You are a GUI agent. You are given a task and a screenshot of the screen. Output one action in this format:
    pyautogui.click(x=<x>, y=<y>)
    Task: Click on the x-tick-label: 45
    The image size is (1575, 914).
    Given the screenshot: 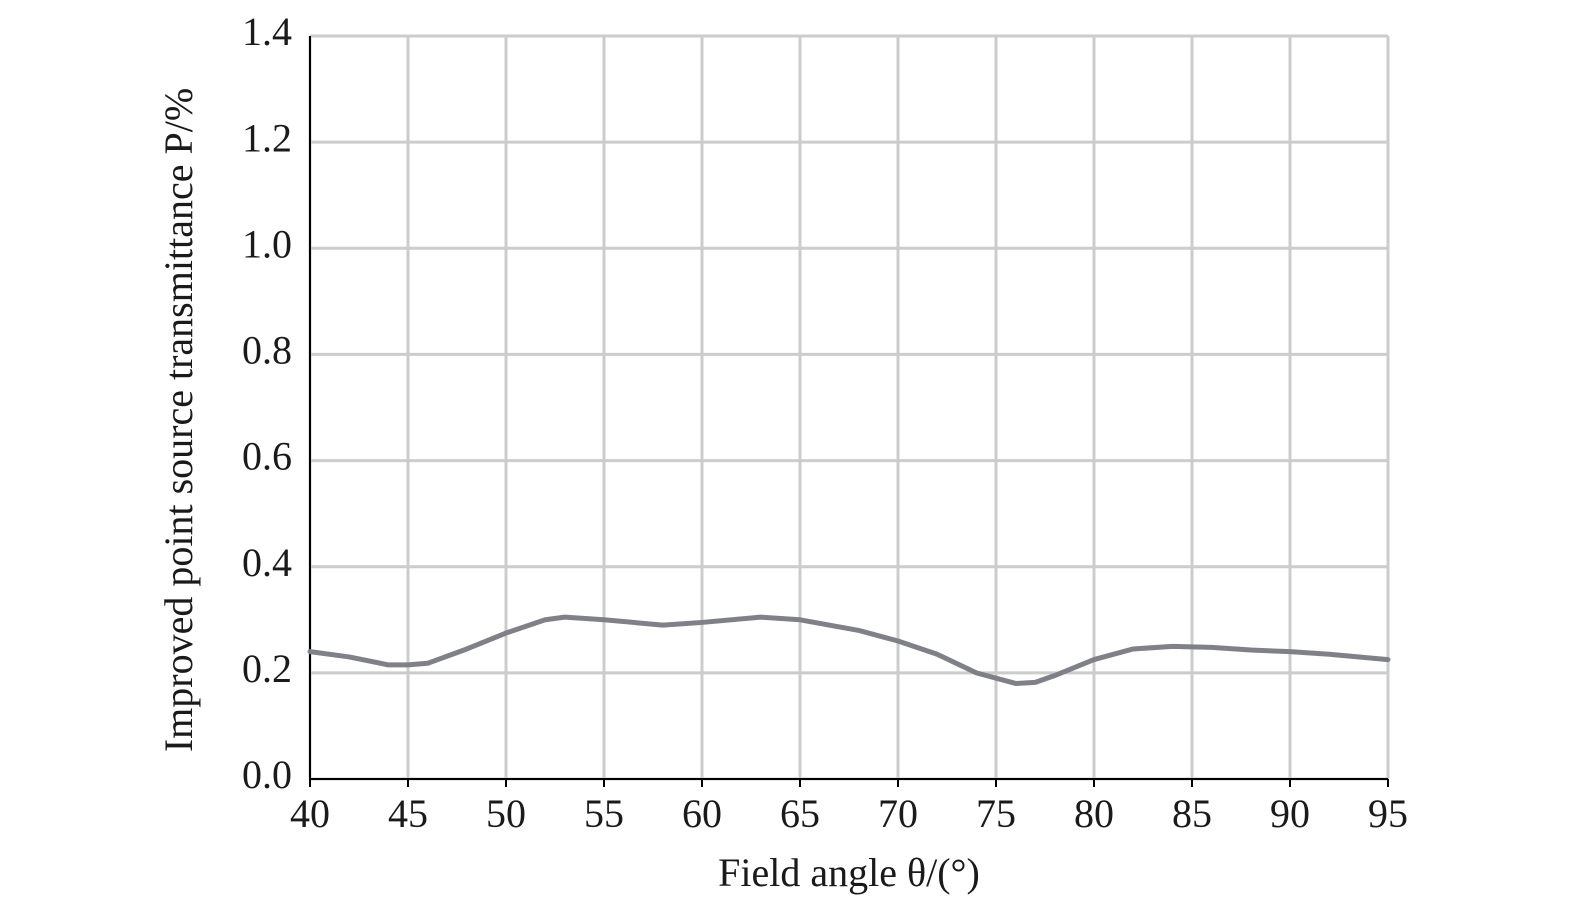 What is the action you would take?
    pyautogui.click(x=408, y=813)
    